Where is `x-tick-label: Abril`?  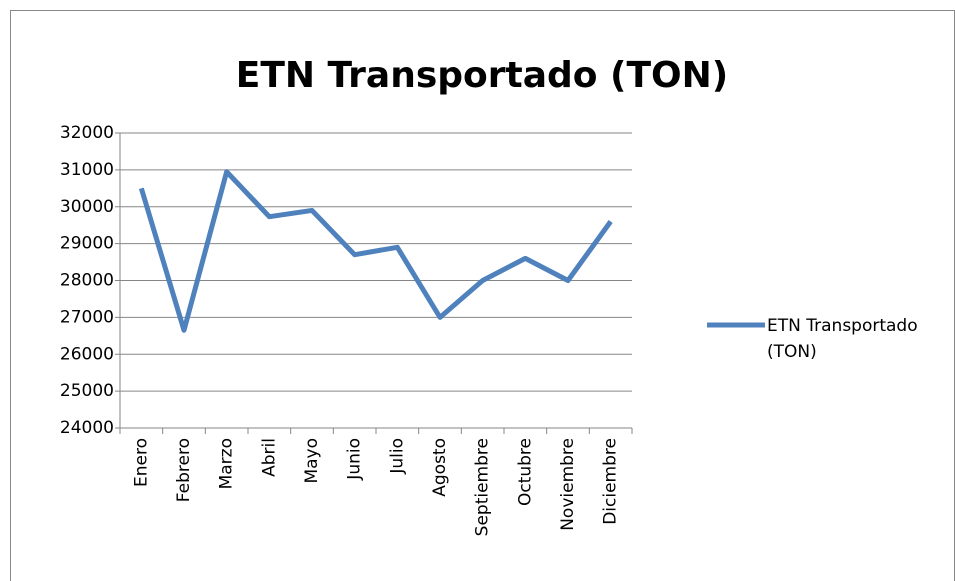
x-tick-label: Abril is located at coordinates (269, 457).